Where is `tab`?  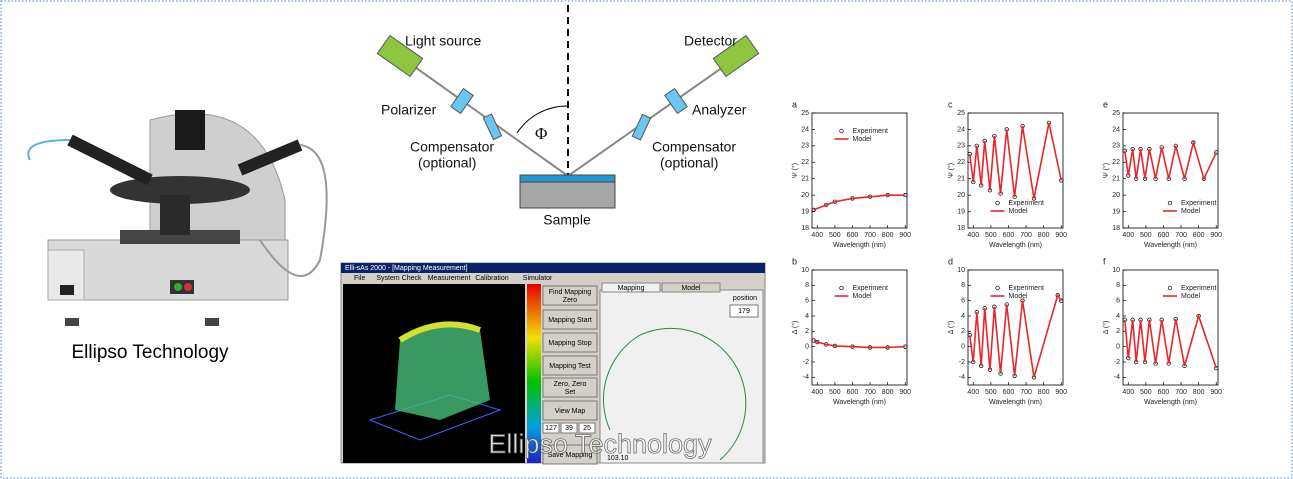
tab is located at coordinates (631, 287).